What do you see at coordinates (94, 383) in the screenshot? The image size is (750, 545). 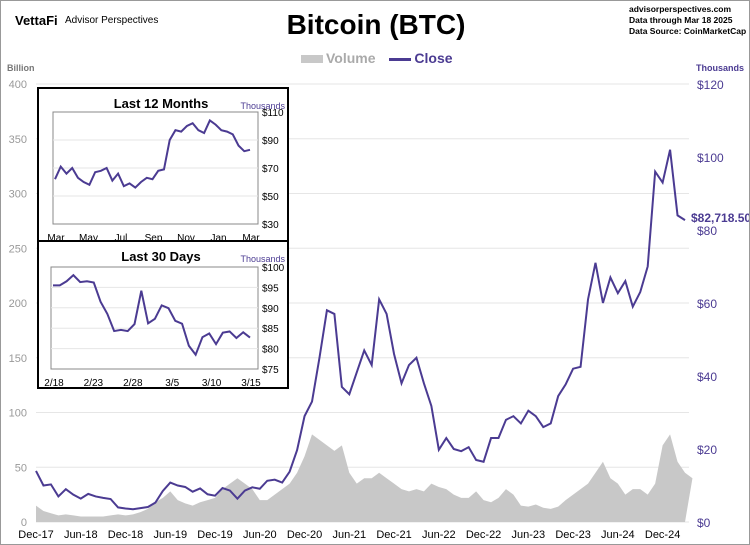 I see `inset-x-tick: 2/23` at bounding box center [94, 383].